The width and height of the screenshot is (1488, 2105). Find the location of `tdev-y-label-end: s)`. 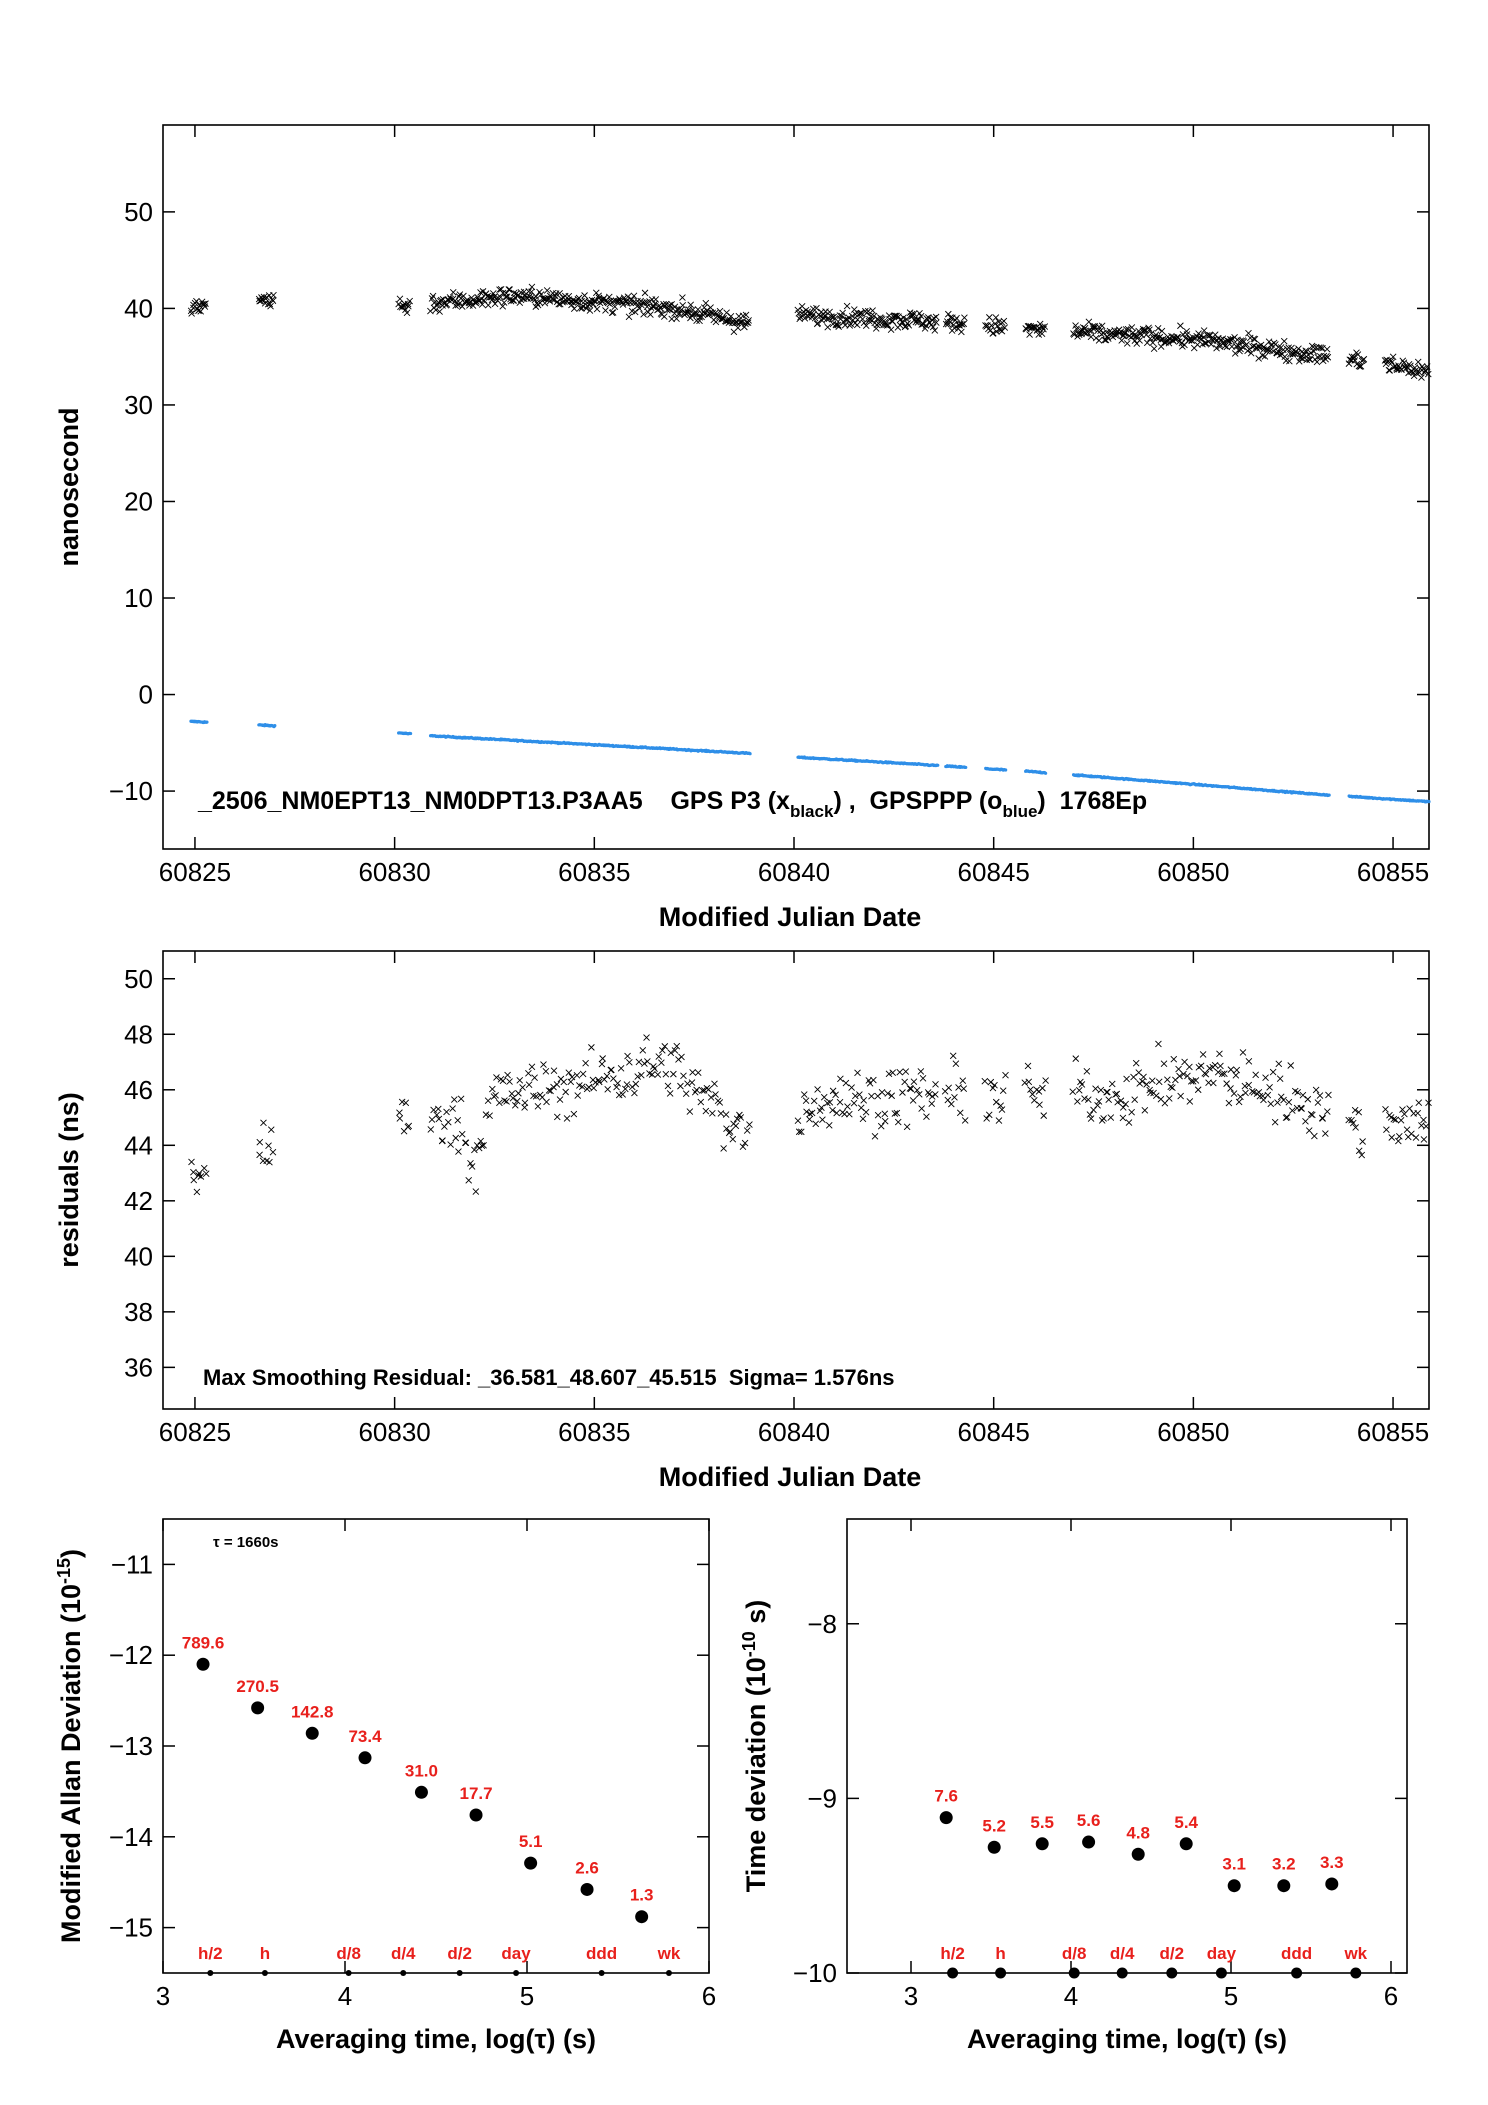

tdev-y-label-end: s) is located at coordinates (756, 1616).